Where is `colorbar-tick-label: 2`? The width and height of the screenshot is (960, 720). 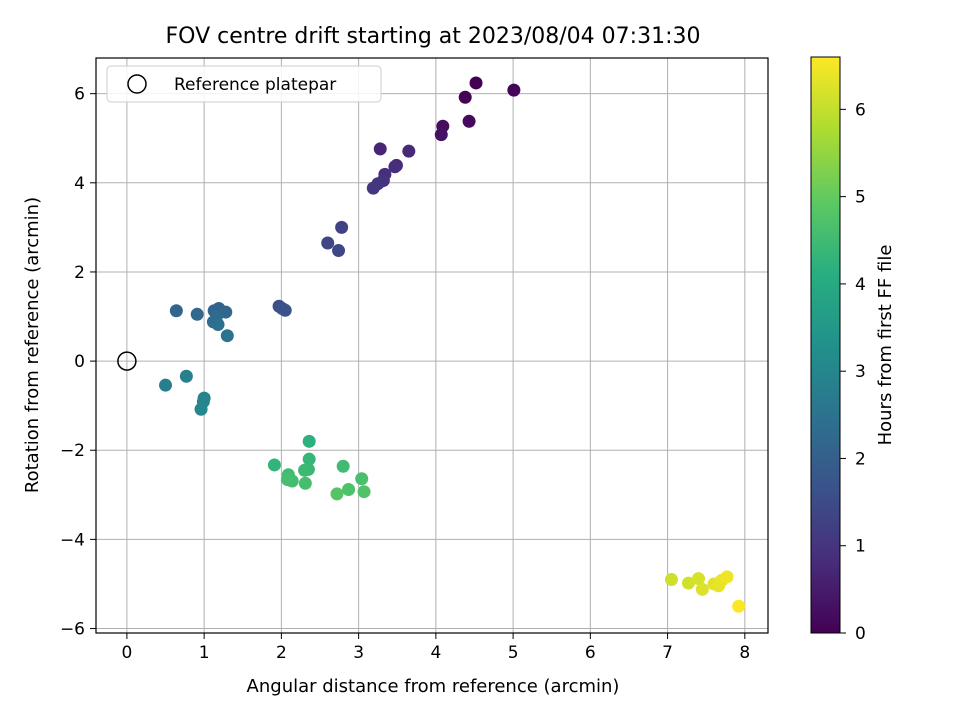 colorbar-tick-label: 2 is located at coordinates (860, 459).